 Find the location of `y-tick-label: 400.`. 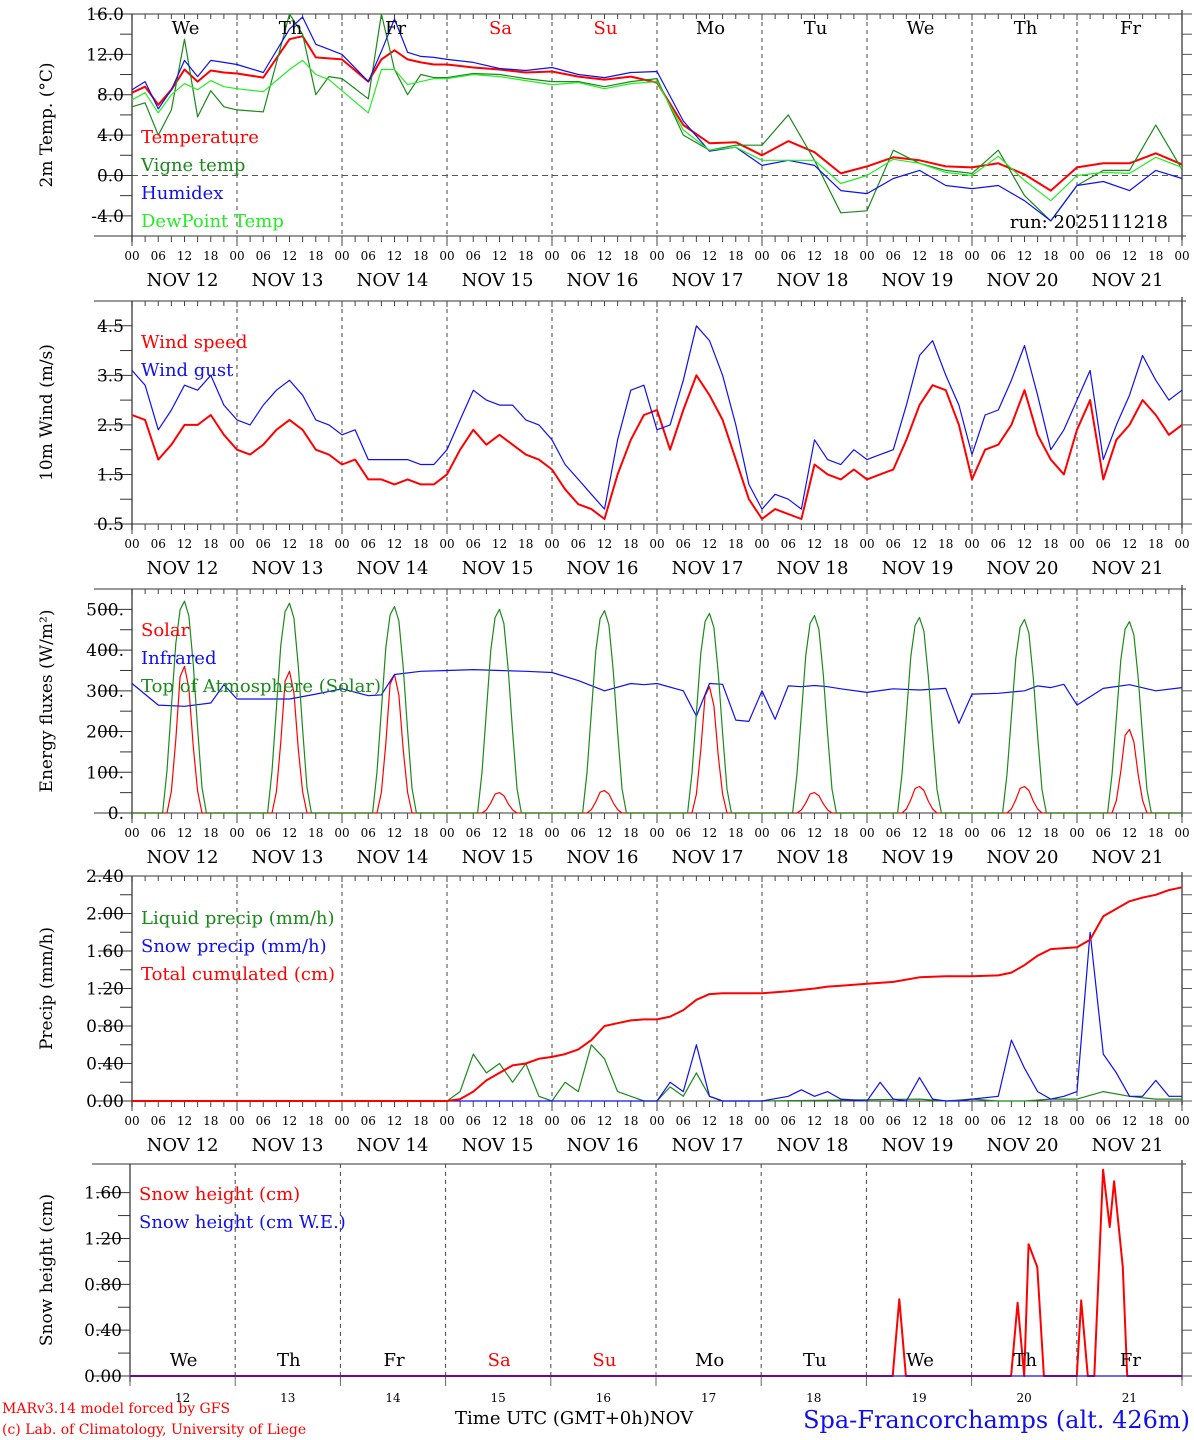

y-tick-label: 400. is located at coordinates (105, 651).